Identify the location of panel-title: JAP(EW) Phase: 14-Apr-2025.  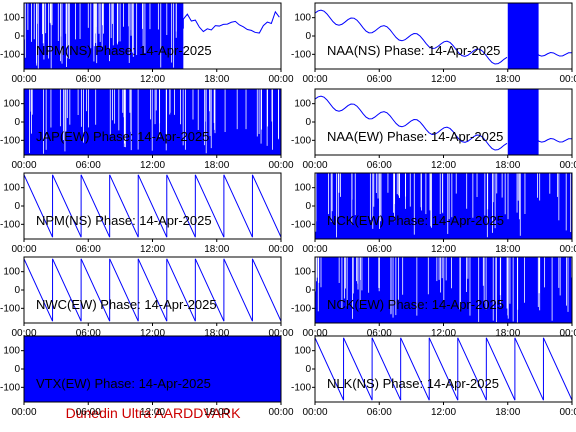
(122, 136).